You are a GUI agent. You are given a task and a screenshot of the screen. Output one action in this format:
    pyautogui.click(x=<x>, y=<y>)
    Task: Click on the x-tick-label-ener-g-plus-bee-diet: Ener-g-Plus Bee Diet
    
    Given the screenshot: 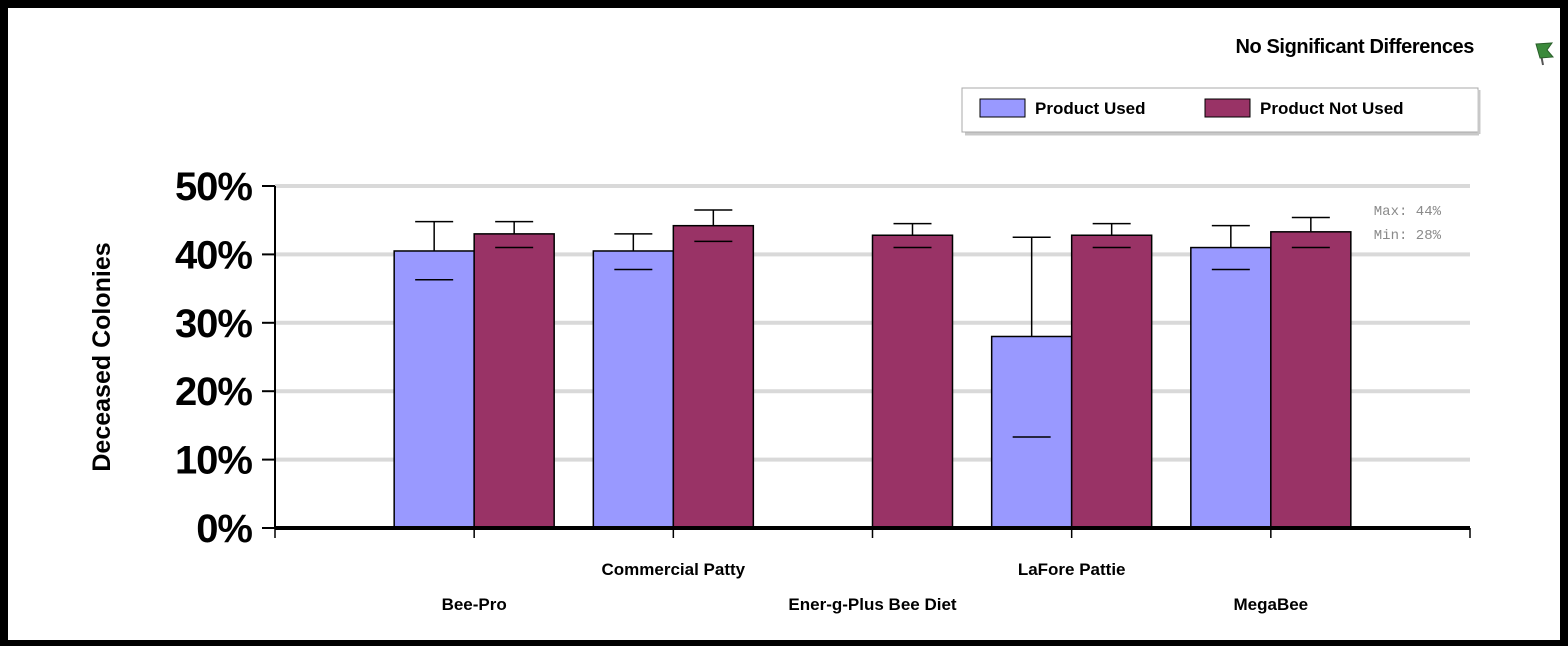 What is the action you would take?
    pyautogui.click(x=872, y=604)
    